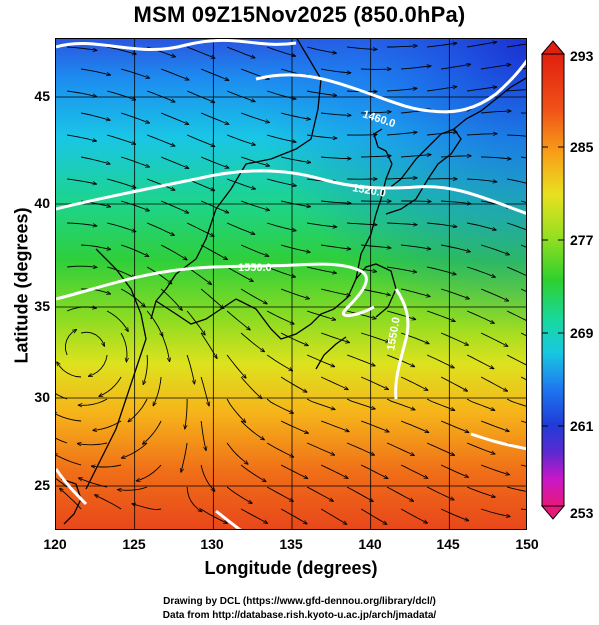 Image resolution: width=599 pixels, height=625 pixels. I want to click on y-tick: 45, so click(42, 96).